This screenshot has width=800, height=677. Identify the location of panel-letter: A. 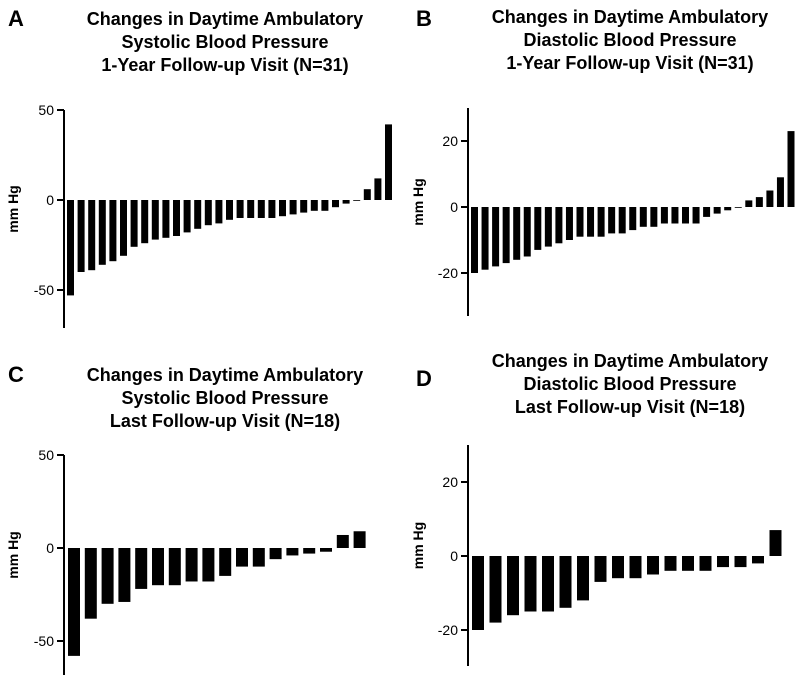
(16, 18).